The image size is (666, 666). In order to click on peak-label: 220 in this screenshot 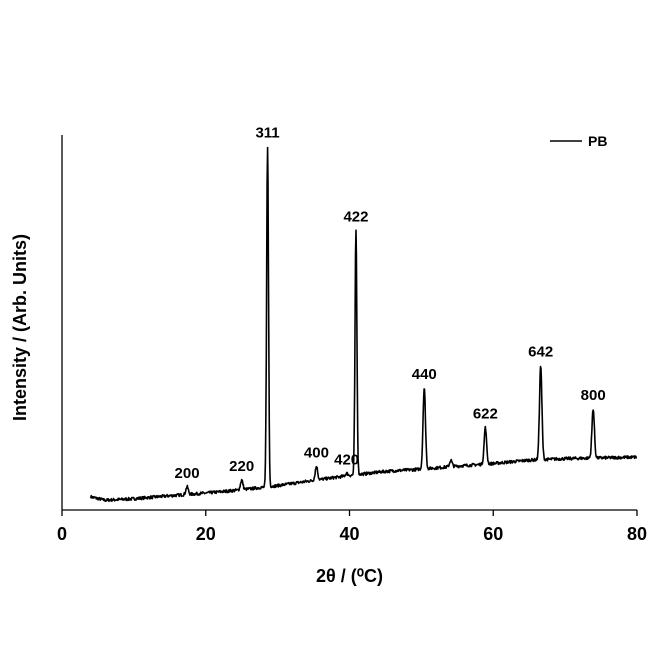, I will do `click(241, 466)`.